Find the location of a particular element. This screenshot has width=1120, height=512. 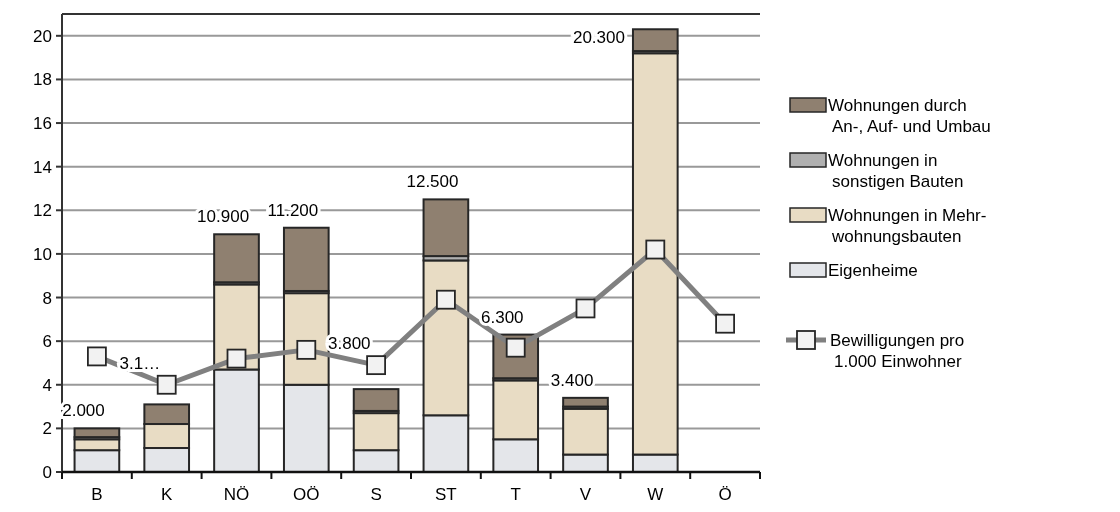

x-tick-label: NÖ is located at coordinates (236, 494).